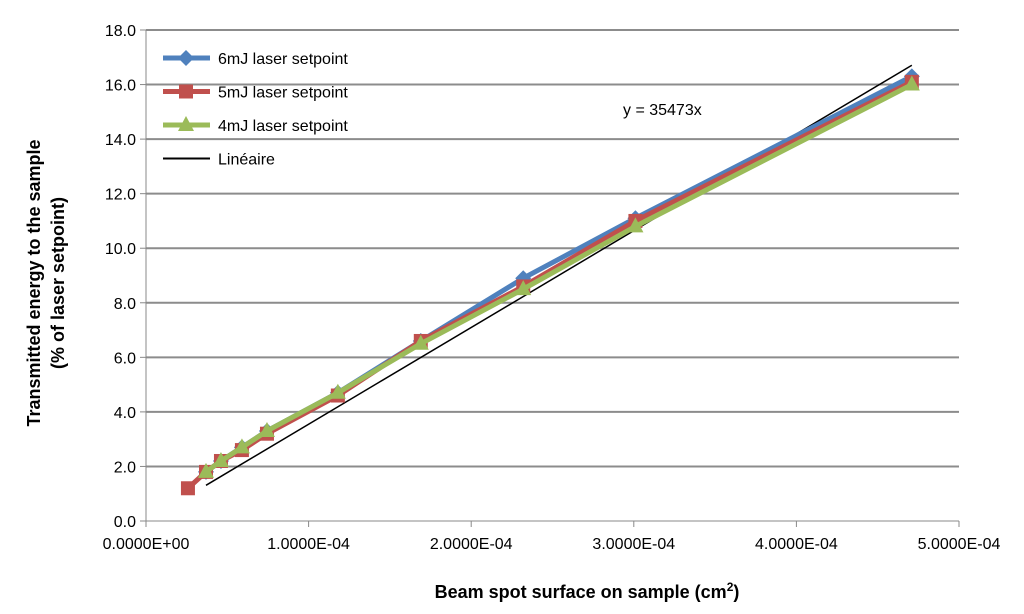 This screenshot has width=1024, height=614. What do you see at coordinates (730, 587) in the screenshot?
I see `x-axis-title-sup: 2` at bounding box center [730, 587].